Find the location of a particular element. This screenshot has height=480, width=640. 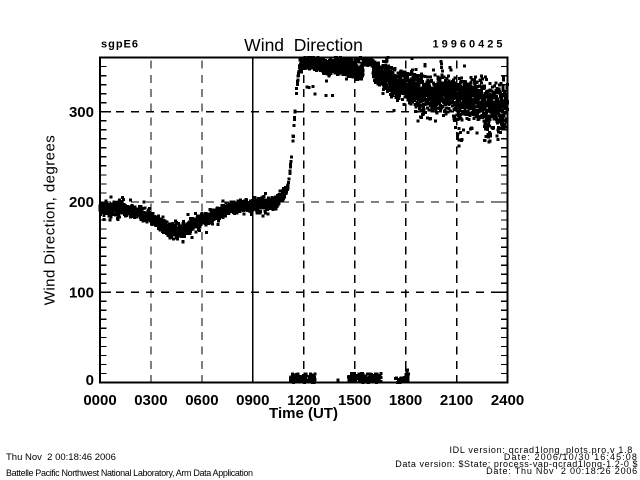

svg-text: 0000 is located at coordinates (99, 400).